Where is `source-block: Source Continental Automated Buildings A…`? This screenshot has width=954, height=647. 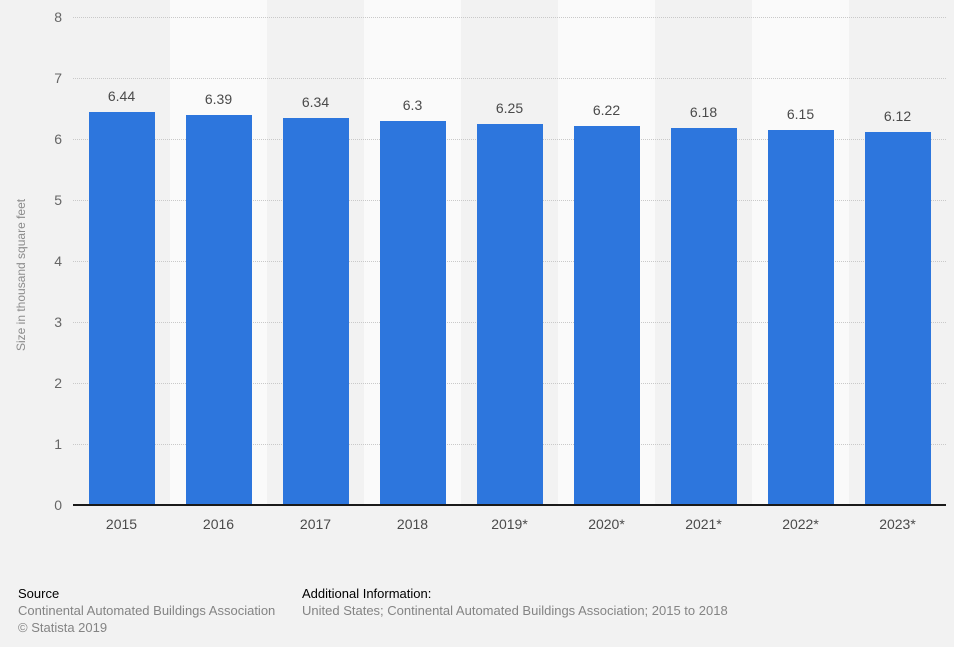 source-block: Source Continental Automated Buildings A… is located at coordinates (146, 610).